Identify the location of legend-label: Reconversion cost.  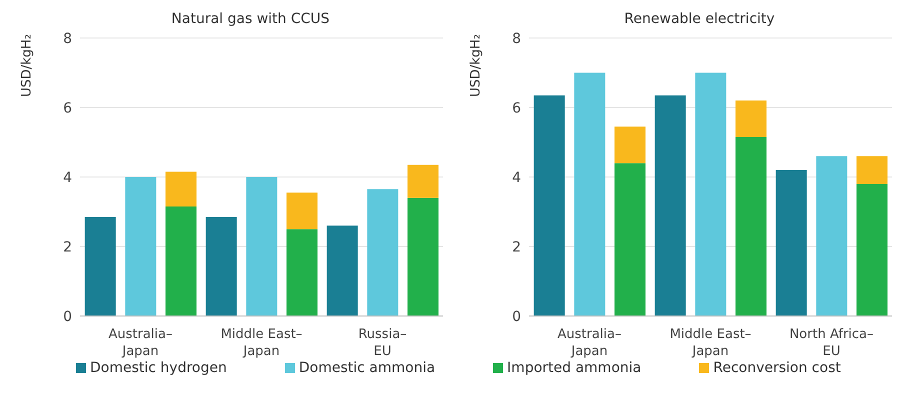
(776, 368).